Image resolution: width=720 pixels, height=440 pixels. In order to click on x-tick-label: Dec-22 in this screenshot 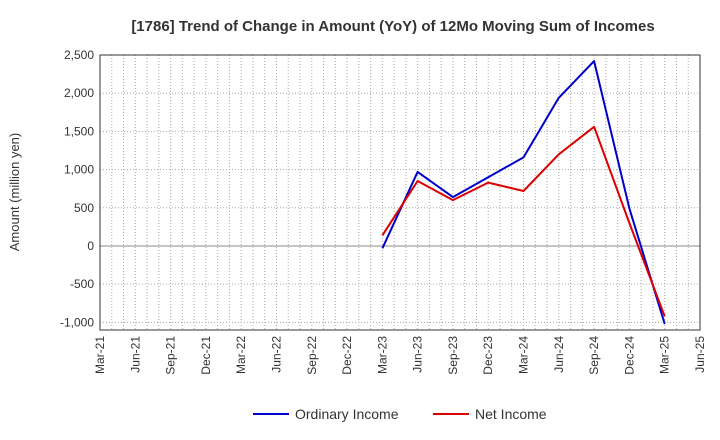, I will do `click(347, 355)`.